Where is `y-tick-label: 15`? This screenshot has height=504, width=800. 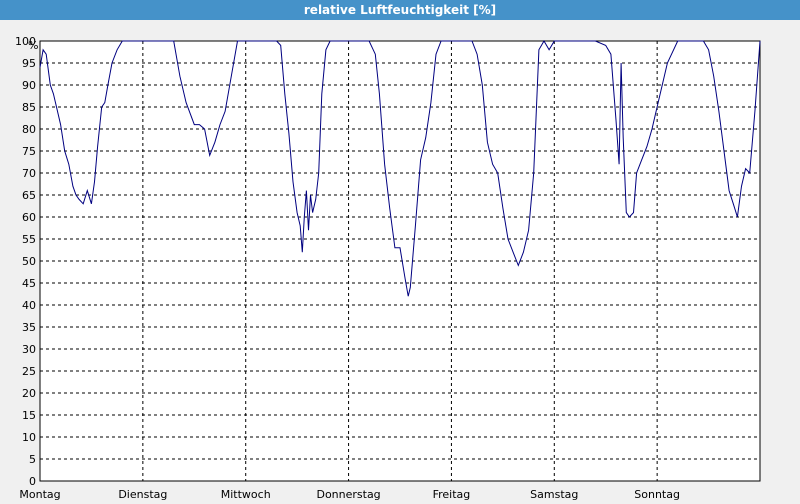
y-tick-label: 15 is located at coordinates (29, 415).